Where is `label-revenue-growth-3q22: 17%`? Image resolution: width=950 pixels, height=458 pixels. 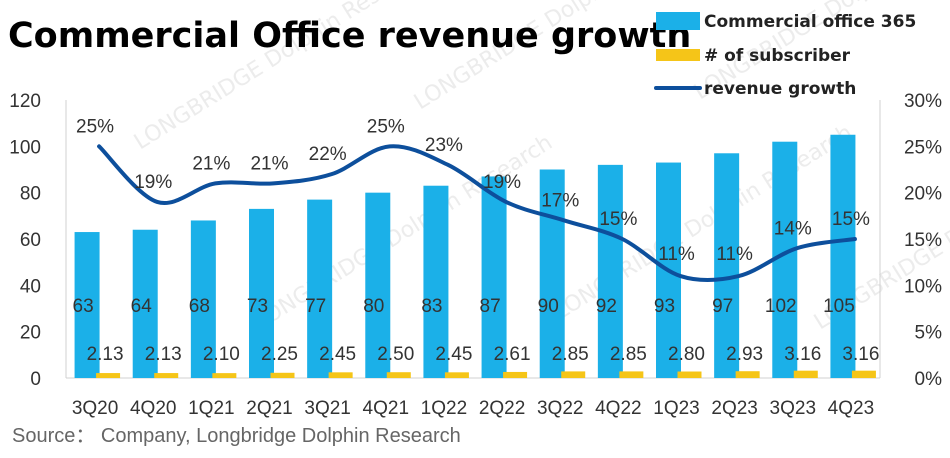 label-revenue-growth-3q22: 17% is located at coordinates (560, 200).